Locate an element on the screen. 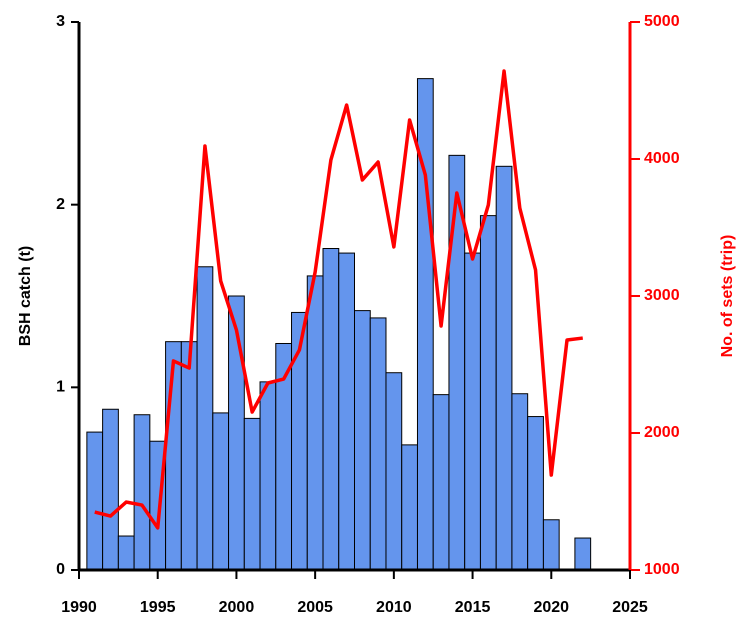 The height and width of the screenshot is (627, 740). y2-tick-label: 2000 is located at coordinates (662, 432).